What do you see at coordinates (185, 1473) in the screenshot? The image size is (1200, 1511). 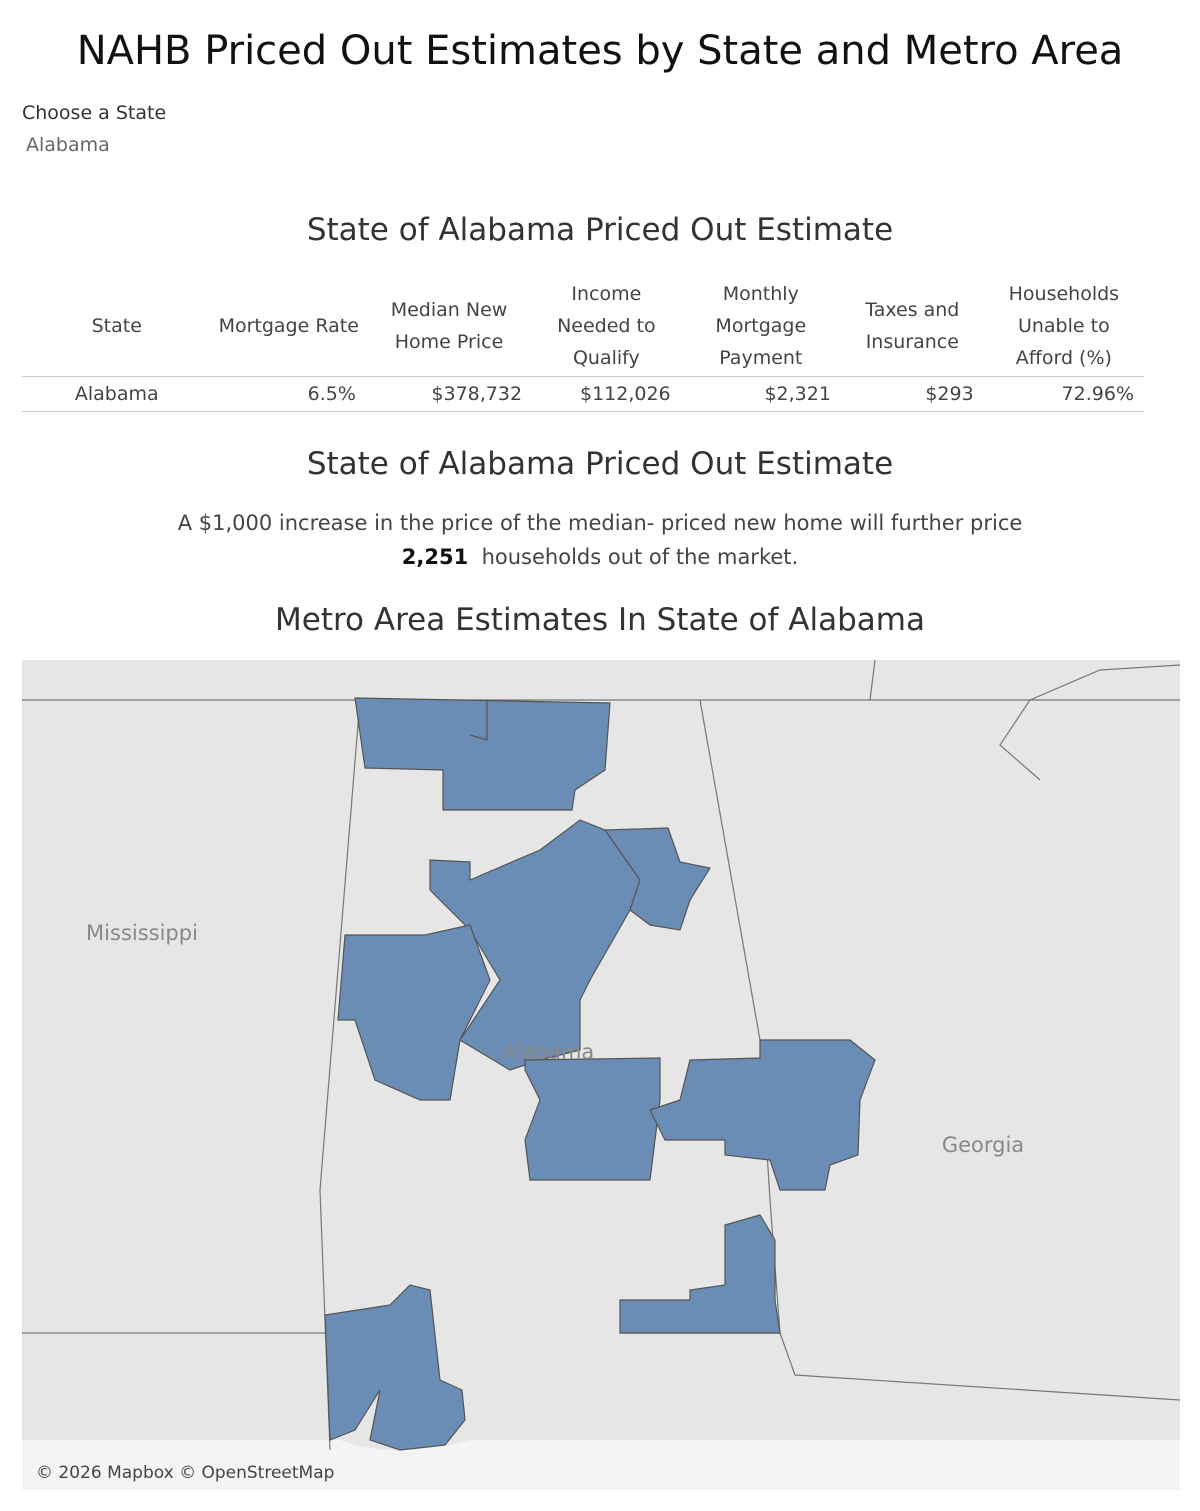 I see `map-attribution: © 2026 Mapbox © OpenStreetMap` at bounding box center [185, 1473].